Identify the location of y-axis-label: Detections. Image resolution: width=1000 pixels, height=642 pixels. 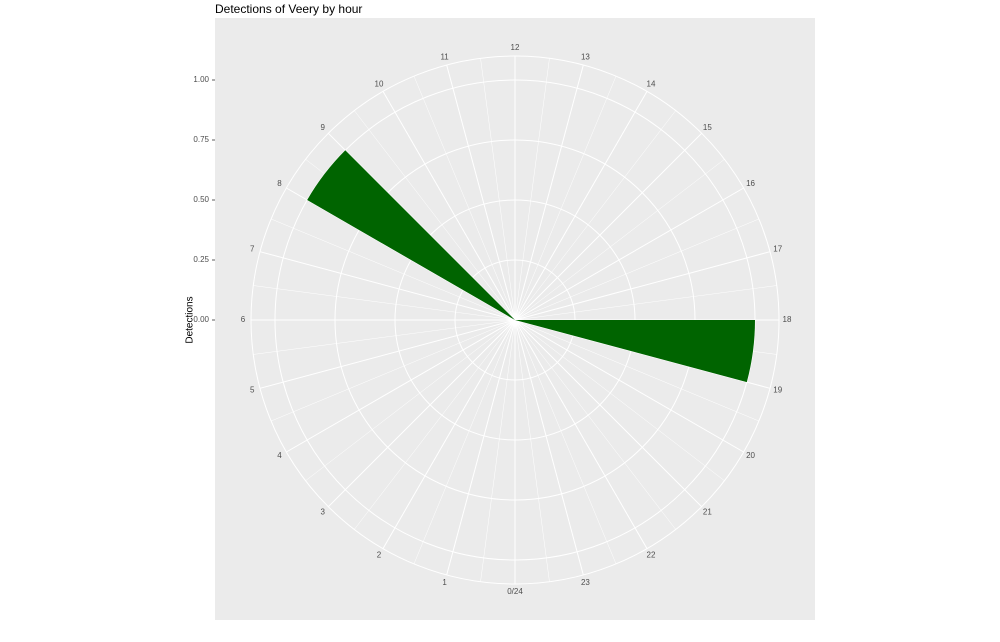
(190, 319).